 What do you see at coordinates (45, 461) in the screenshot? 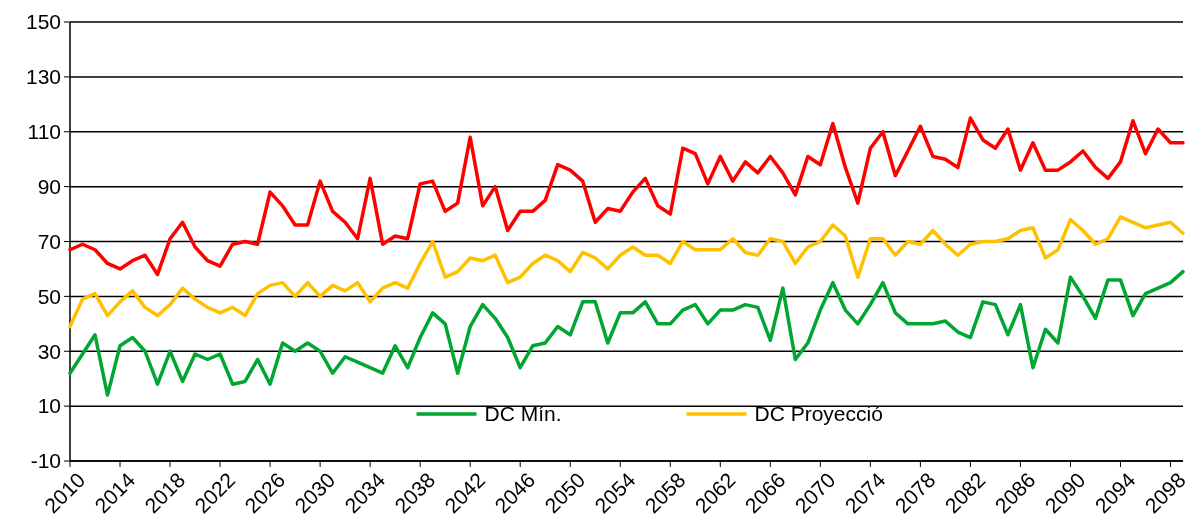
I see `y-tick-label: -10` at bounding box center [45, 461].